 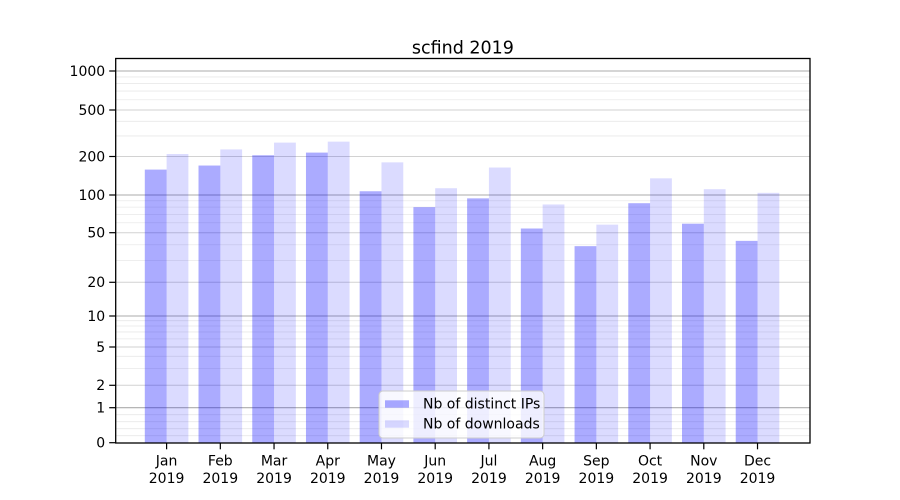 What do you see at coordinates (328, 462) in the screenshot?
I see `x-tick-label-month: Apr` at bounding box center [328, 462].